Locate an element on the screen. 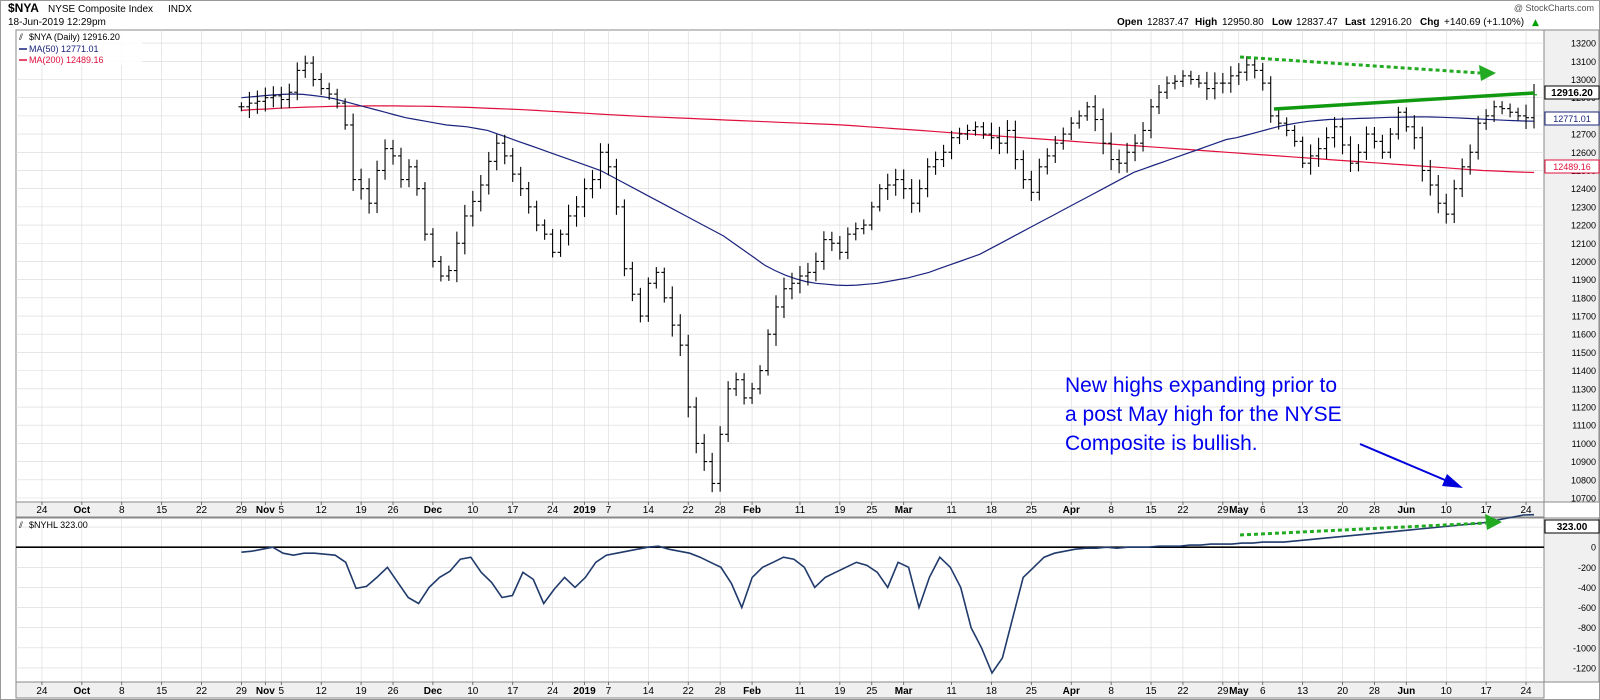 The image size is (1600, 700). price-y-tick-label: 13000 is located at coordinates (1583, 80).